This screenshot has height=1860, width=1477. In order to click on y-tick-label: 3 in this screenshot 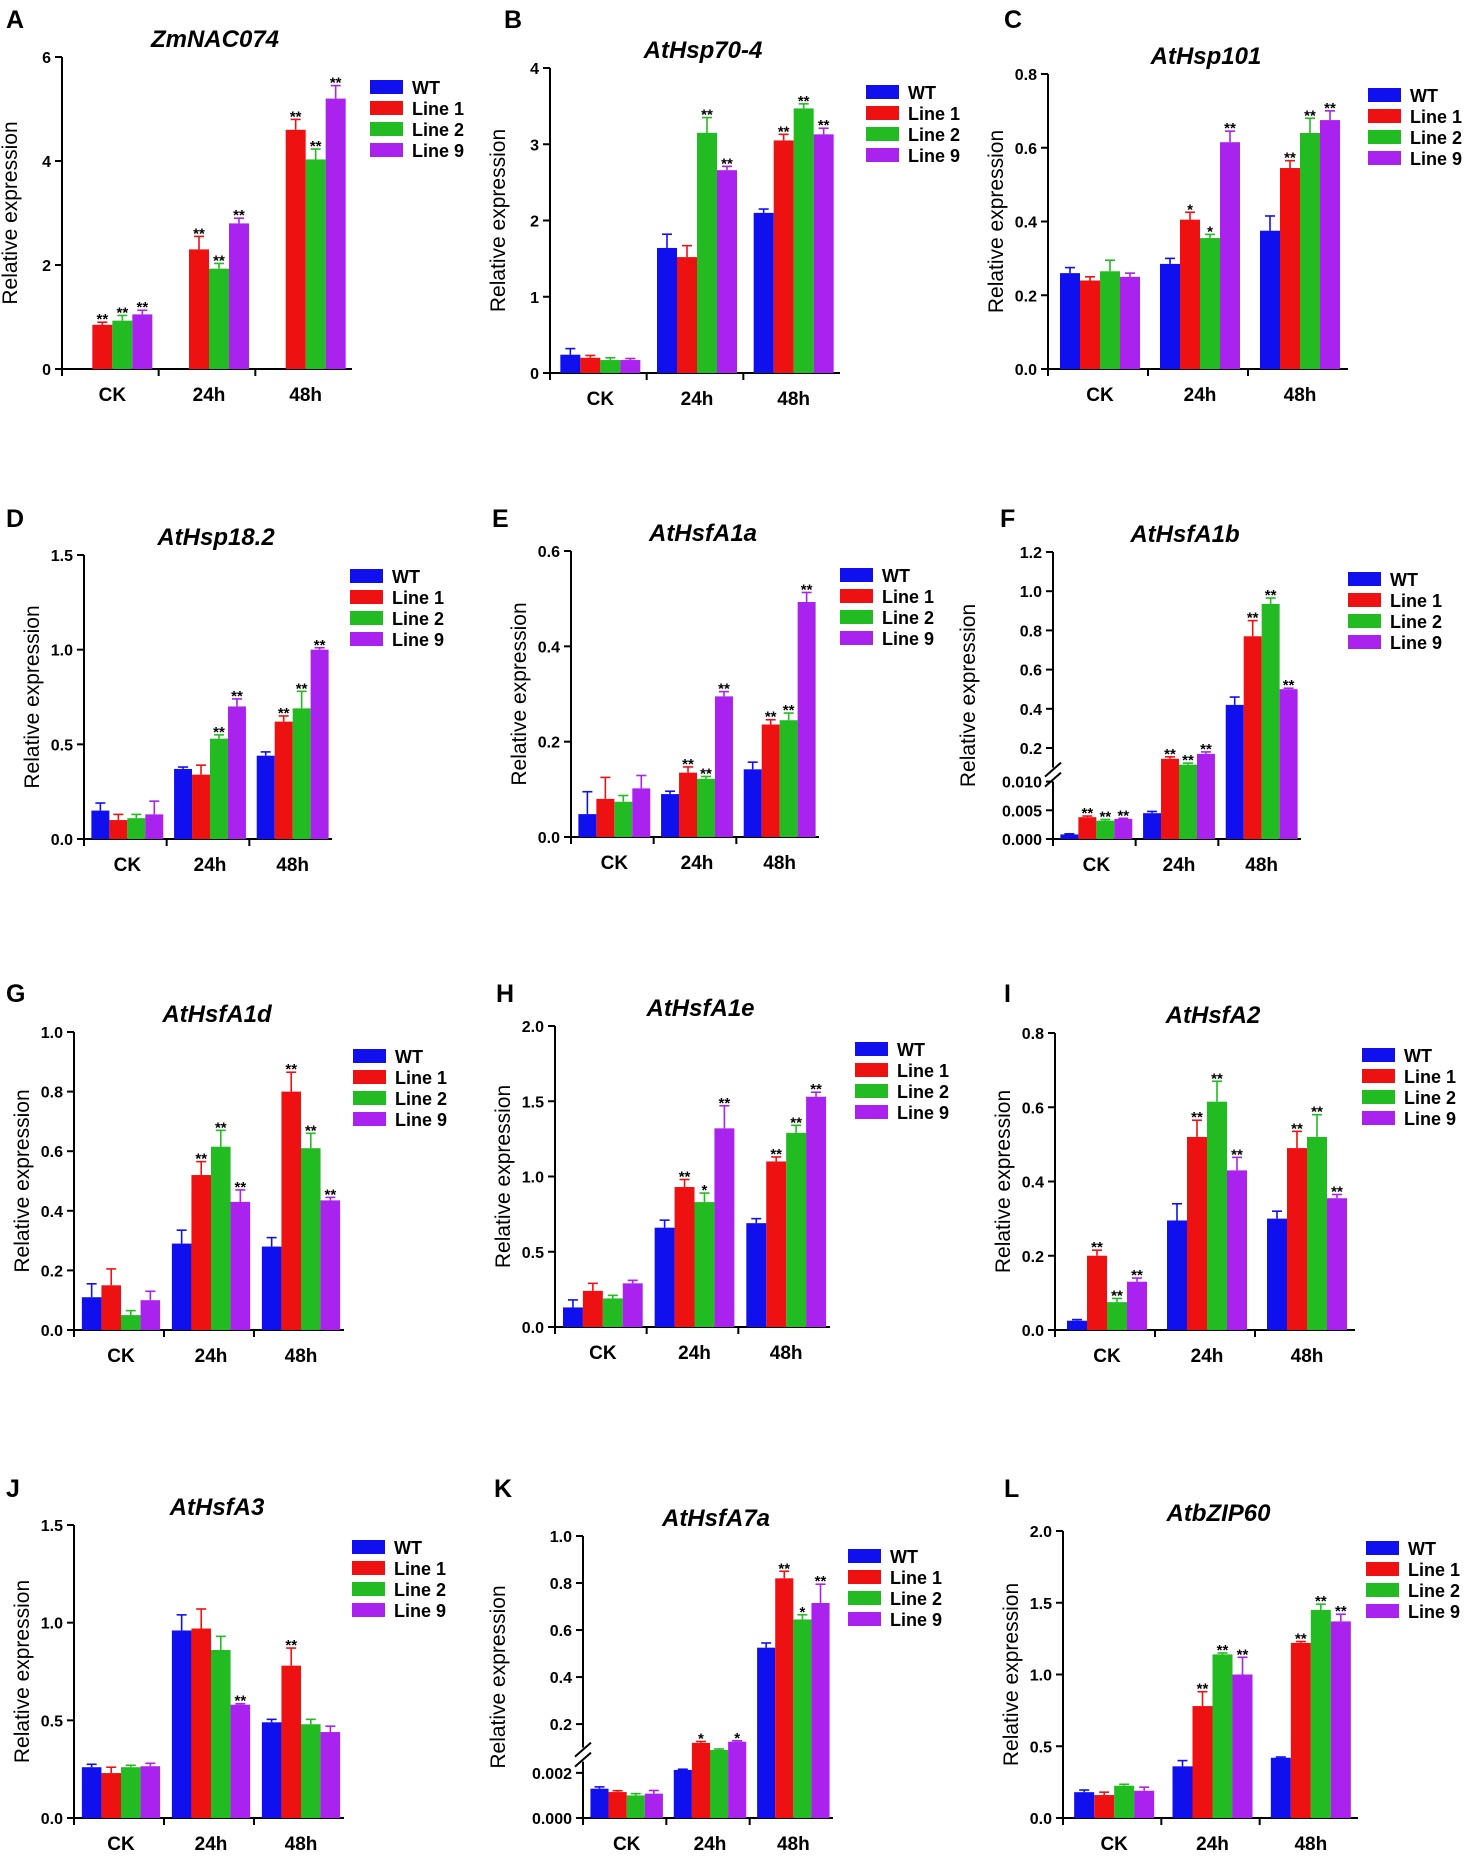, I will do `click(534, 145)`.